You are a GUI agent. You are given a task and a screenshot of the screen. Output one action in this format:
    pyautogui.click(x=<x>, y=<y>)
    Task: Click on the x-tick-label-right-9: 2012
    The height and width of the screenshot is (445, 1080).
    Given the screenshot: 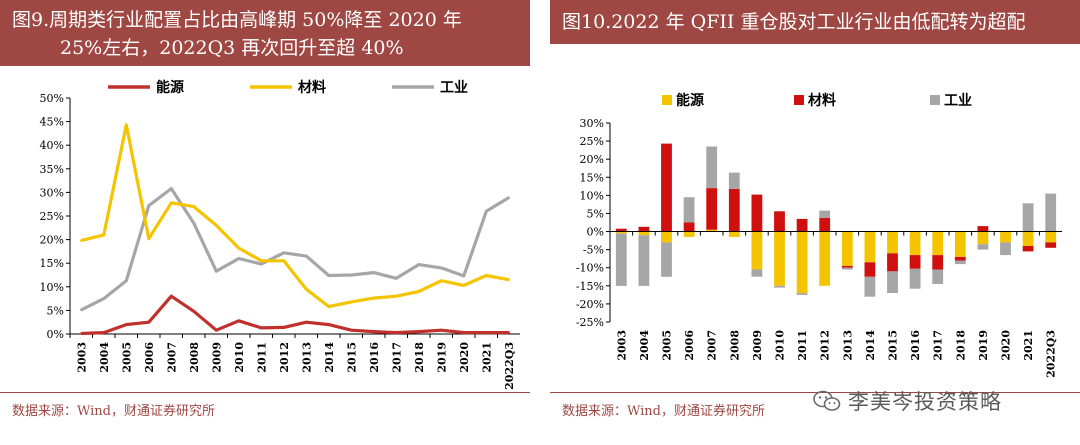 What is the action you would take?
    pyautogui.click(x=825, y=345)
    